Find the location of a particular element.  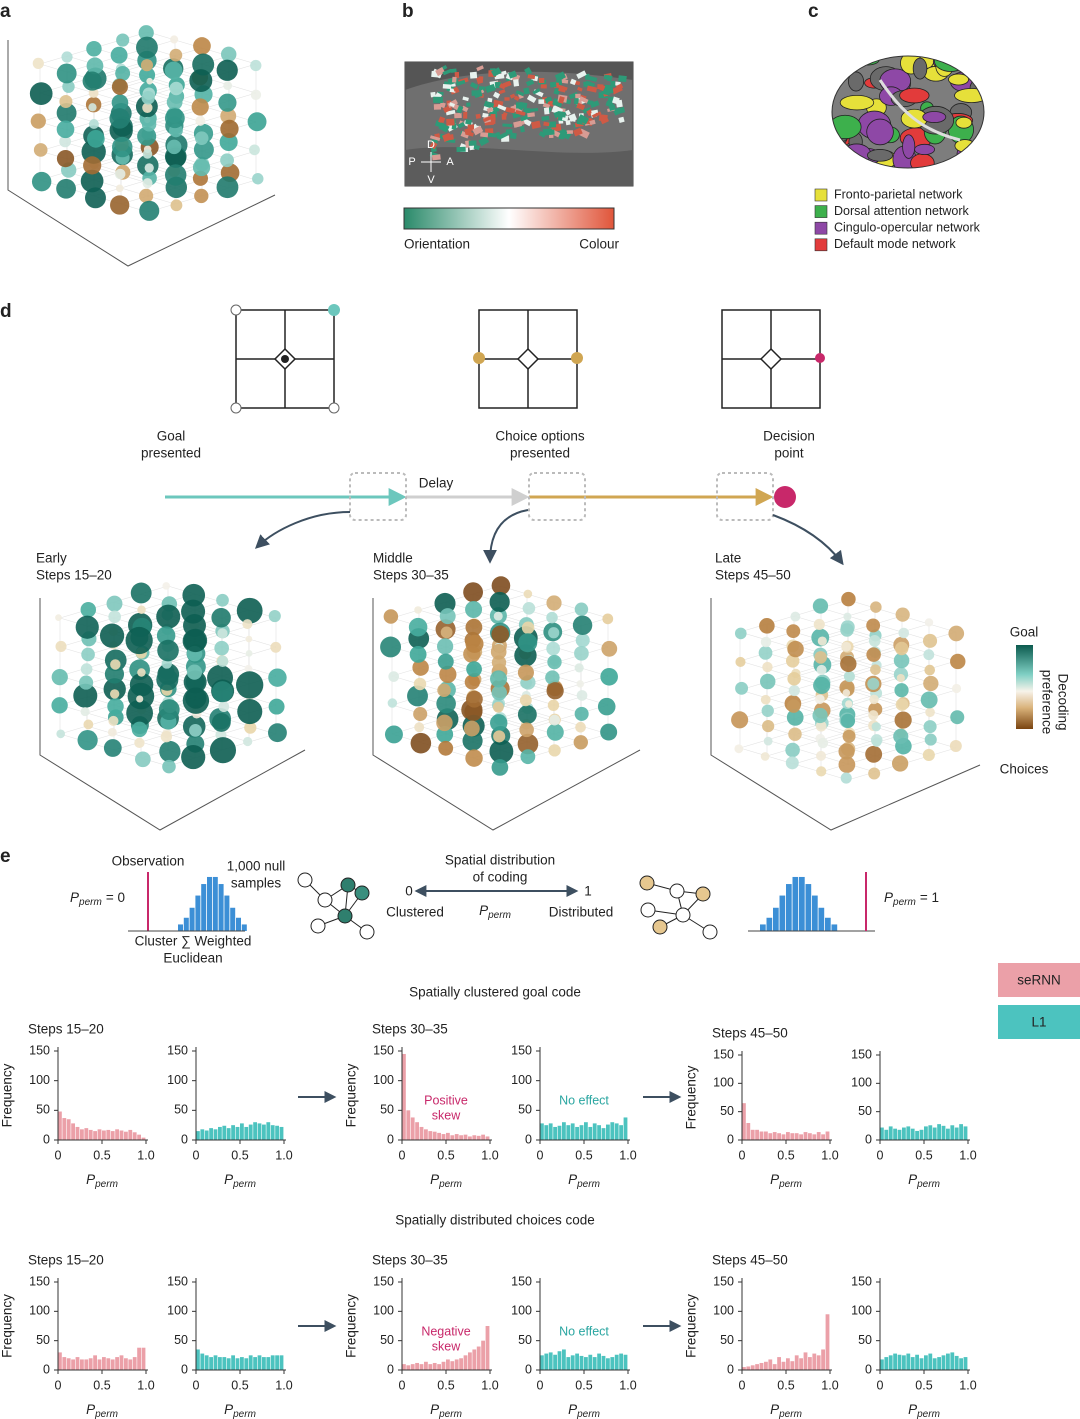

event-label: Choice options is located at coordinates (540, 436).